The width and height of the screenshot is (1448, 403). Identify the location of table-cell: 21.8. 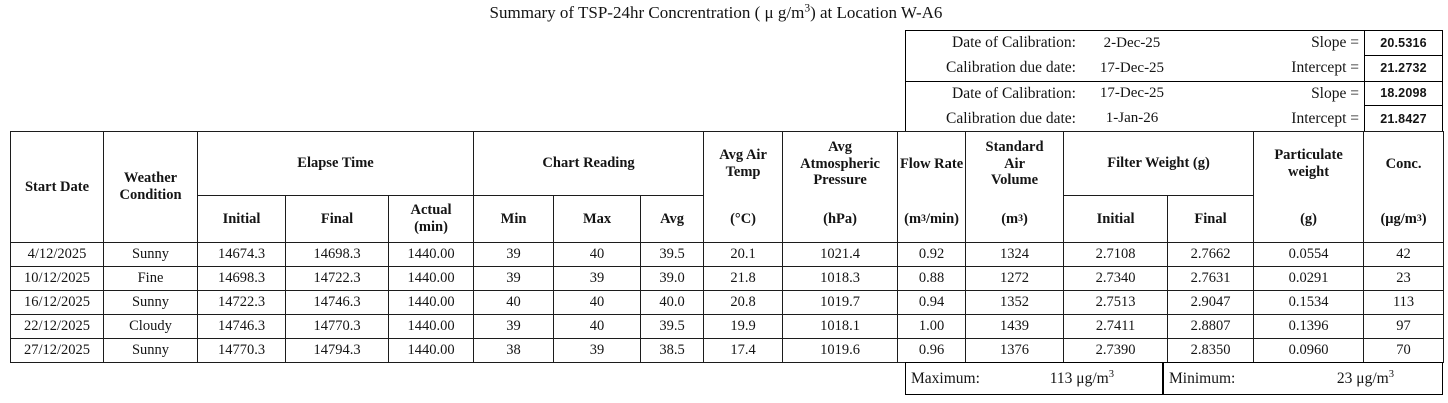
(743, 278).